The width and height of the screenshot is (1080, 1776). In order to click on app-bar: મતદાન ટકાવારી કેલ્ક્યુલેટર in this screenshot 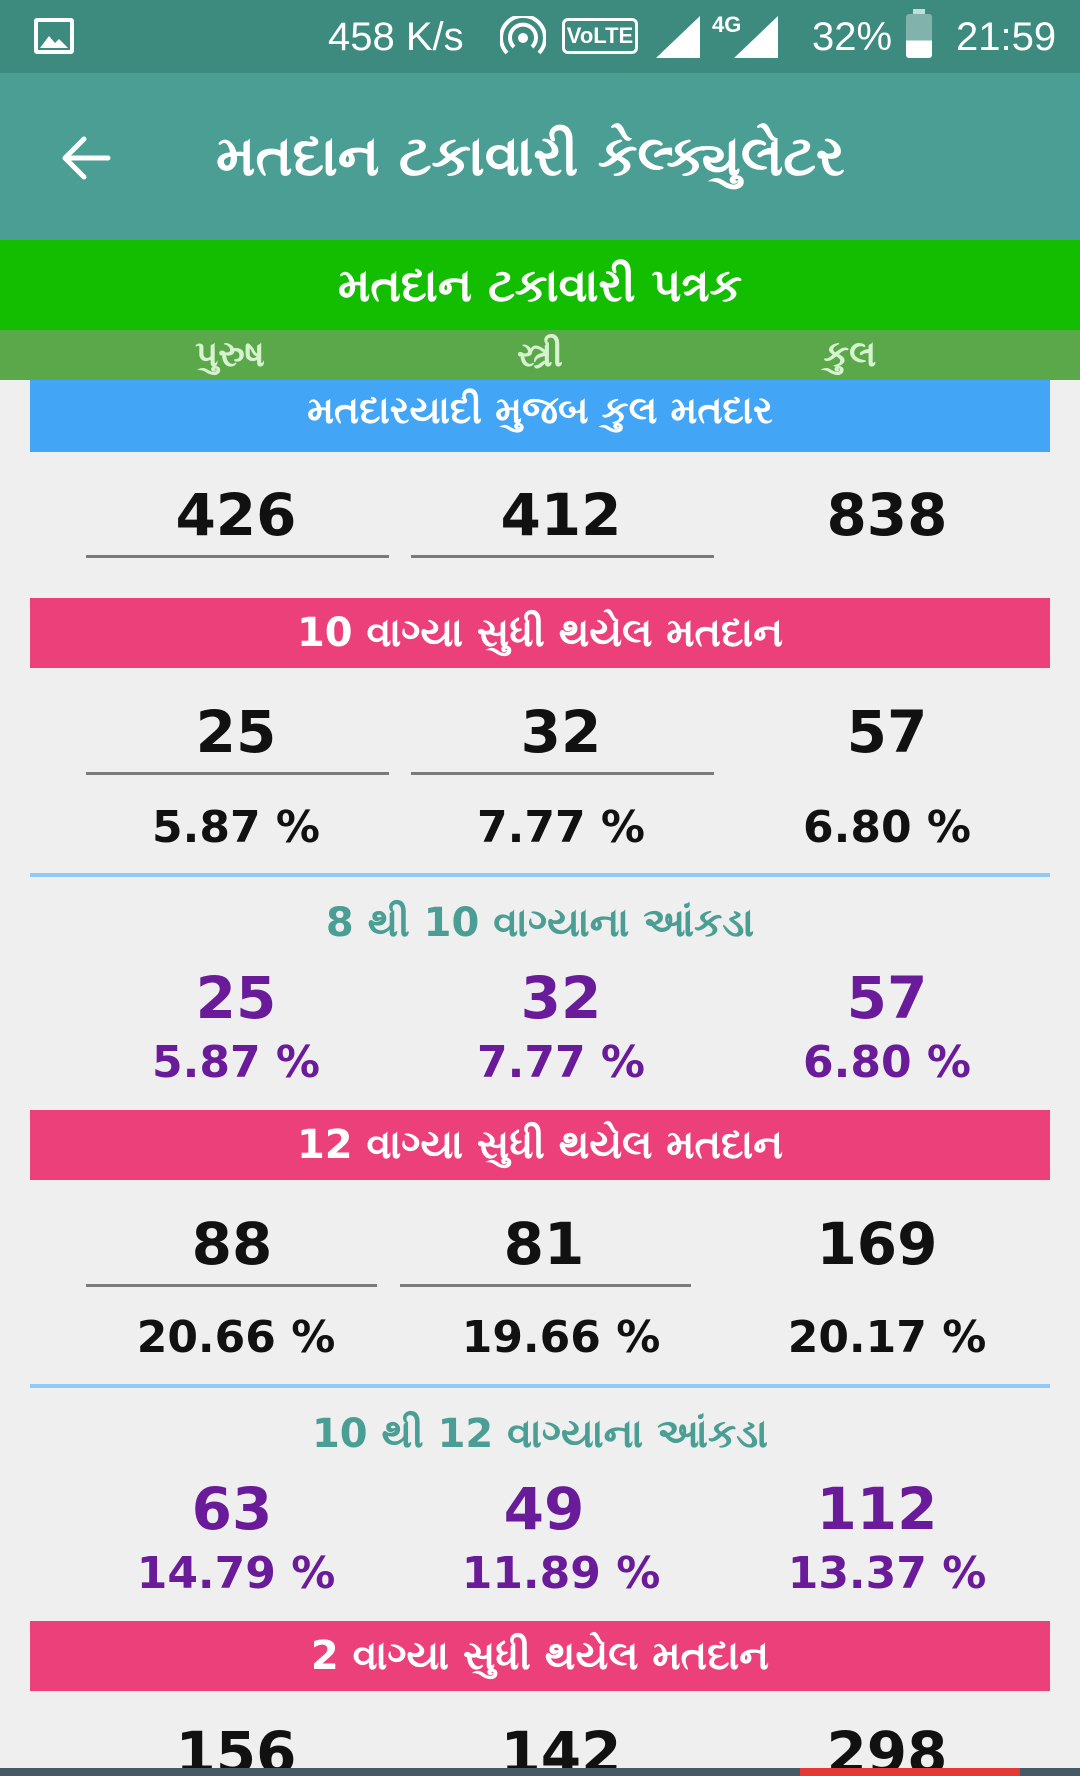, I will do `click(540, 156)`.